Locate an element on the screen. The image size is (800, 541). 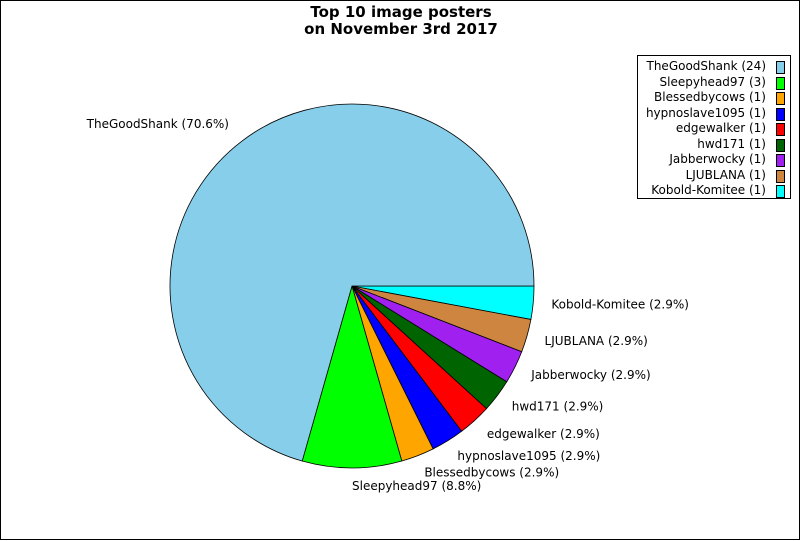
legend-label: Sleepyhead97 (3) is located at coordinates (712, 81).